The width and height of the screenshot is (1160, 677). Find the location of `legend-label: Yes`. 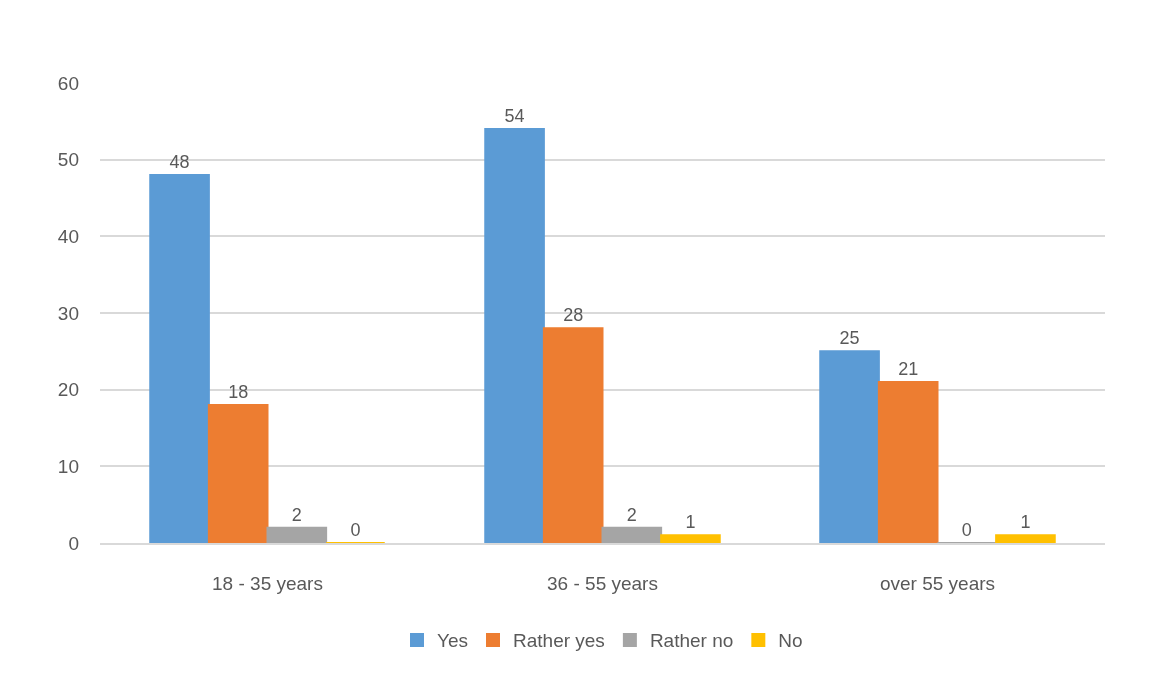

legend-label: Yes is located at coordinates (452, 641).